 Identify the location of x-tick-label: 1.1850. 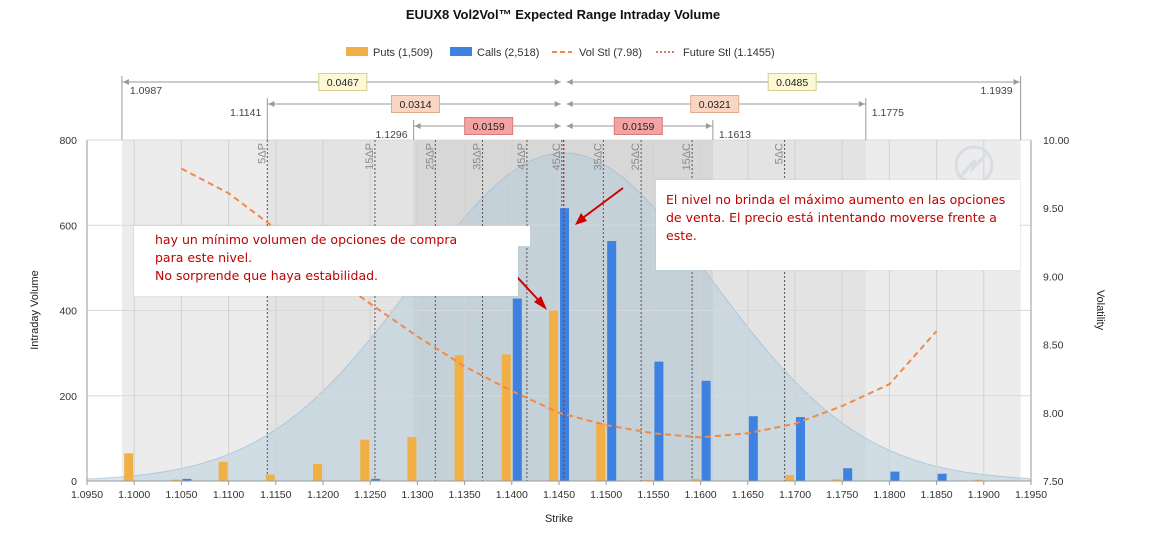
(937, 495).